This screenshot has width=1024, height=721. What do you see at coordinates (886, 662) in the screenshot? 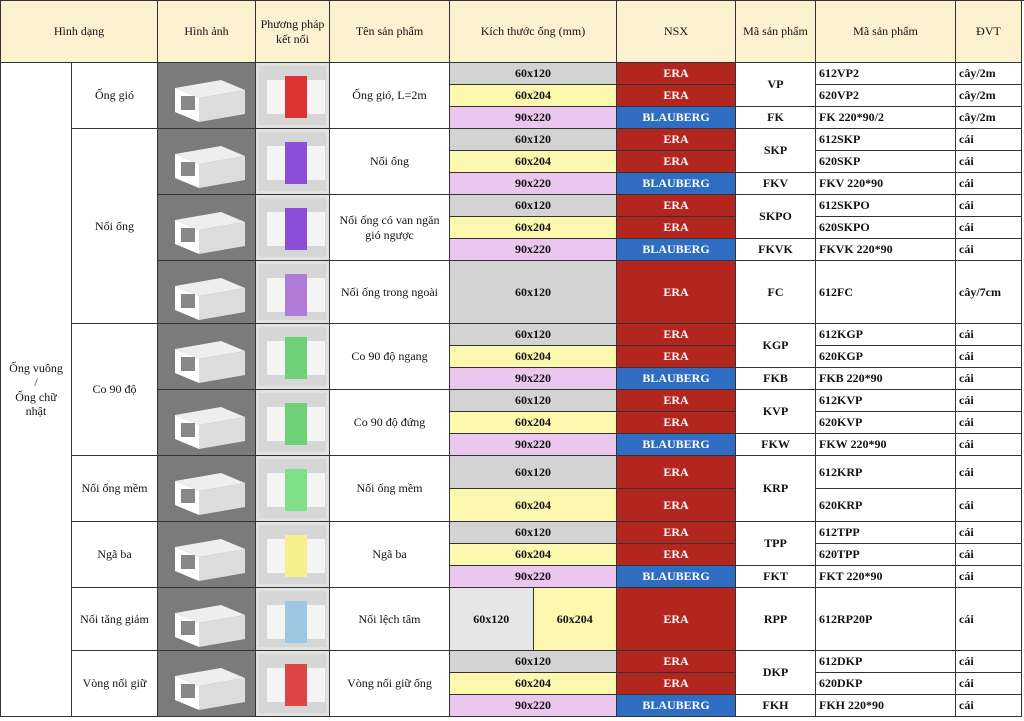
I see `full-code: 612DKP` at bounding box center [886, 662].